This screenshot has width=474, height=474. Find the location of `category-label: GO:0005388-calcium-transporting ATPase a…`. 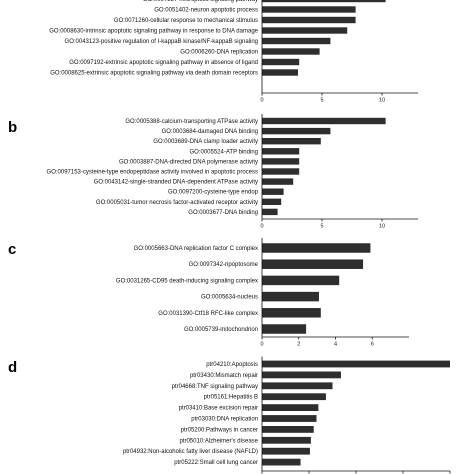

category-label: GO:0005388-calcium-transporting ATPase a… is located at coordinates (191, 122).